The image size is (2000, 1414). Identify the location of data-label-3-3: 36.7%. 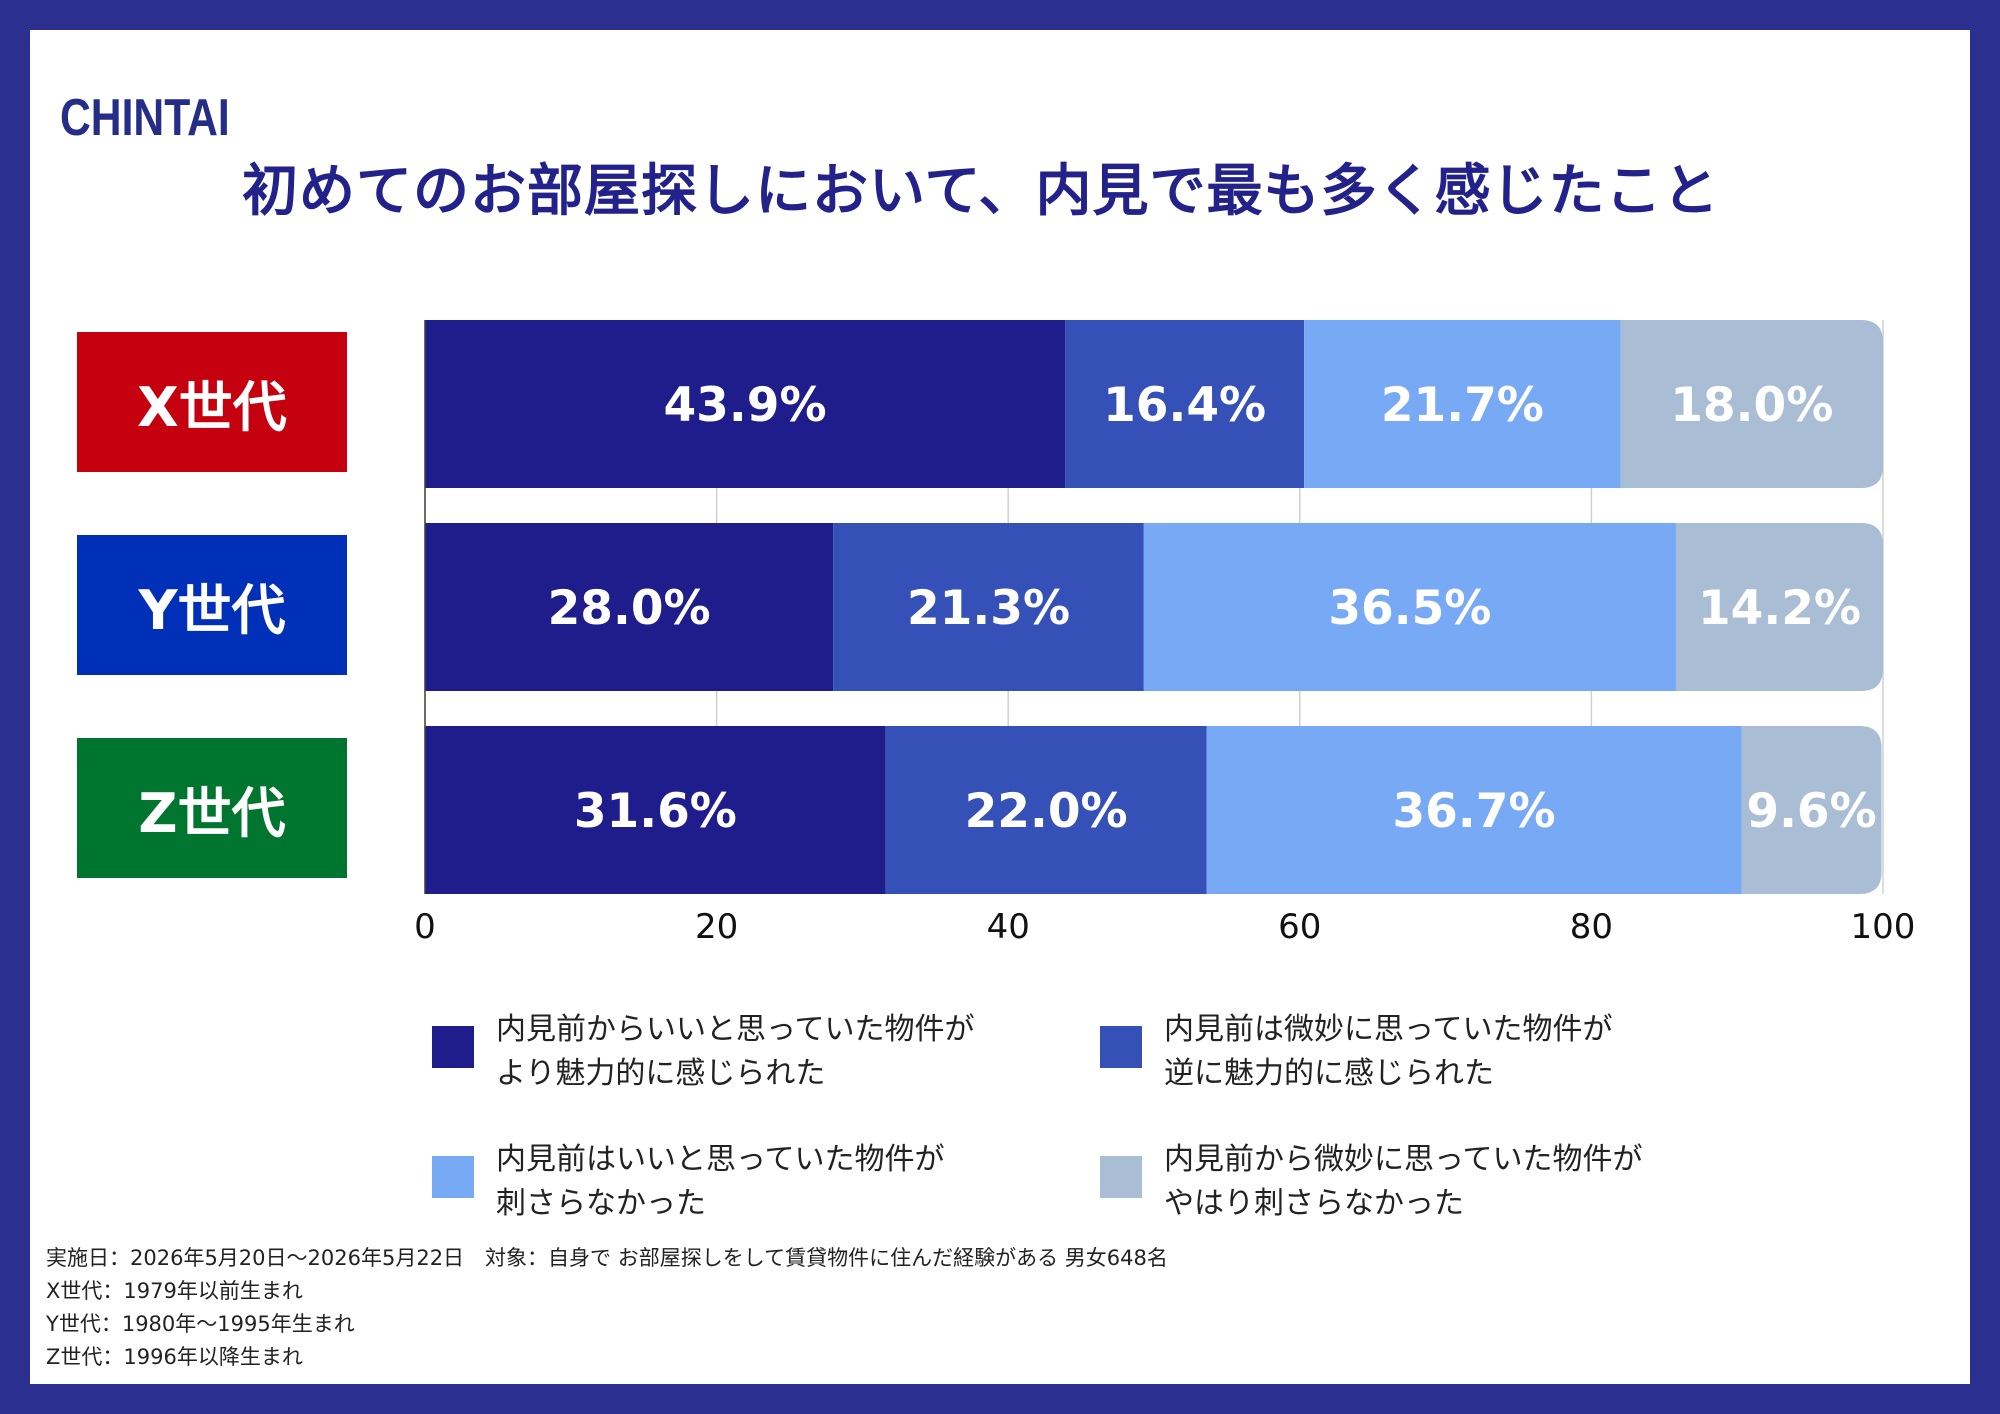
(1473, 811).